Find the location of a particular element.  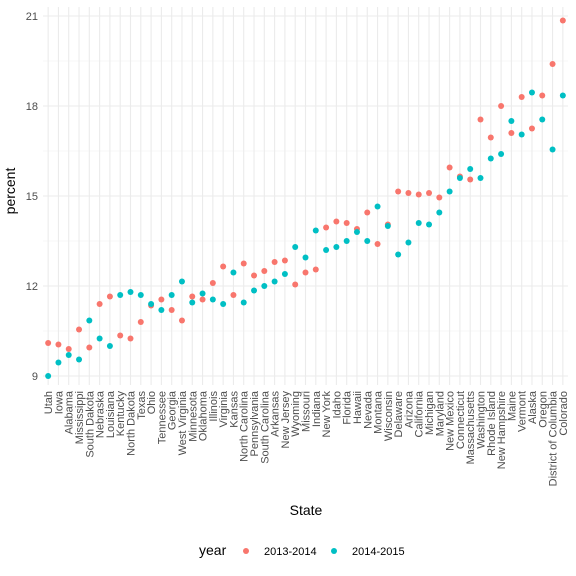

legend-label: 2013-2014 is located at coordinates (290, 552).